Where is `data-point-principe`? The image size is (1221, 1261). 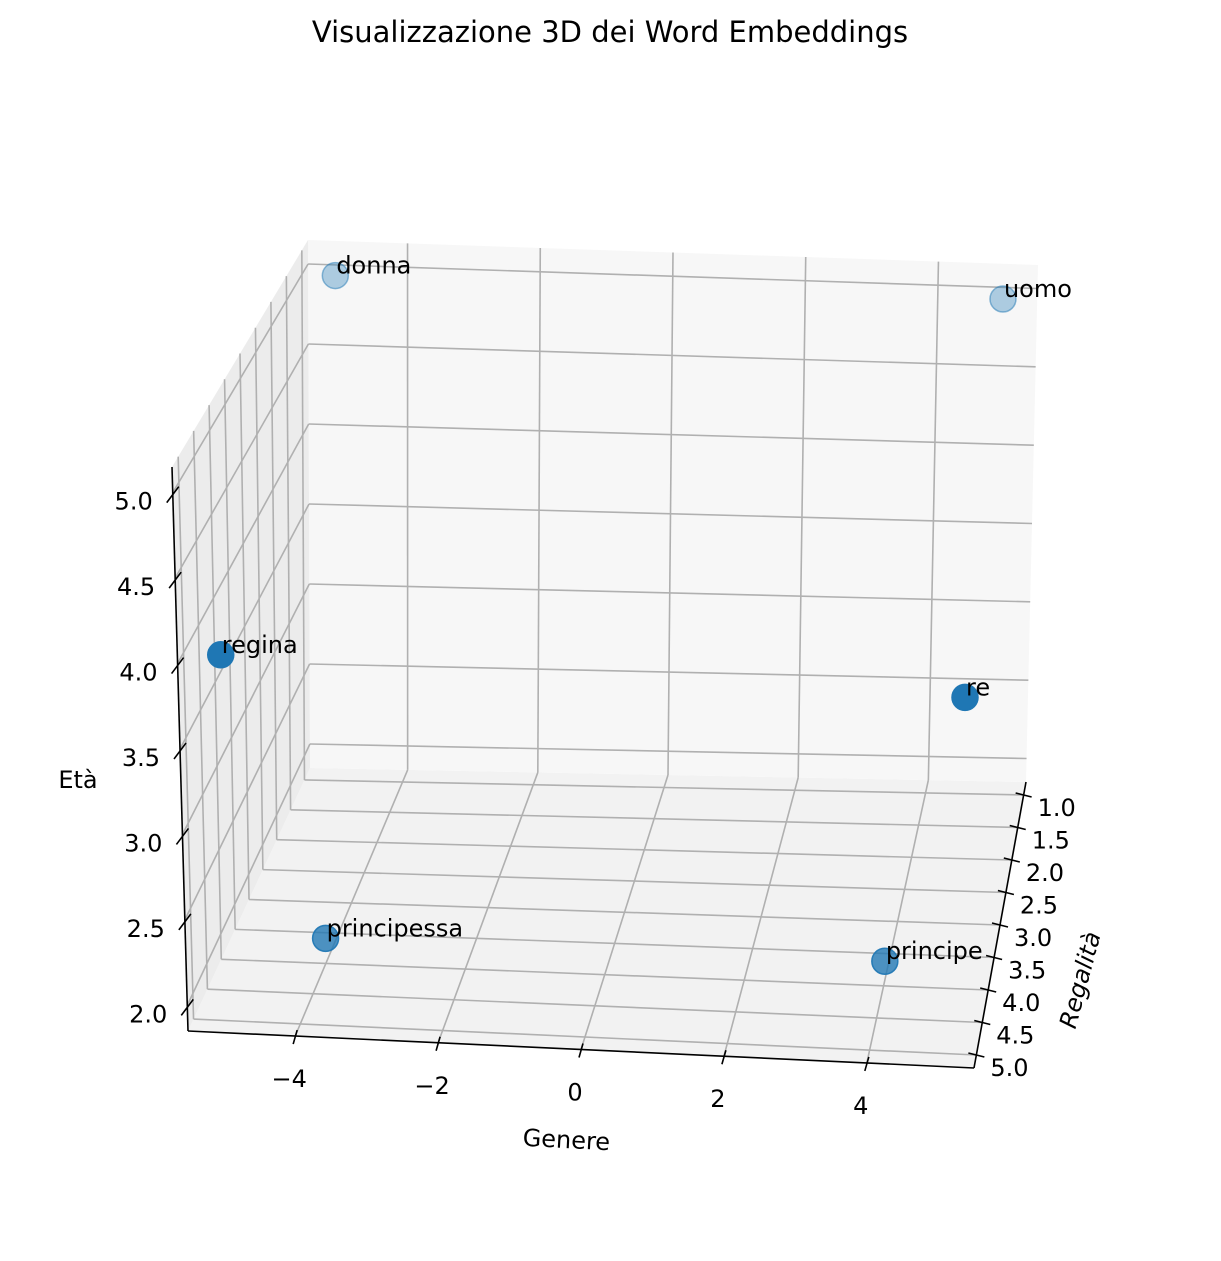
data-point-principe is located at coordinates (885, 961).